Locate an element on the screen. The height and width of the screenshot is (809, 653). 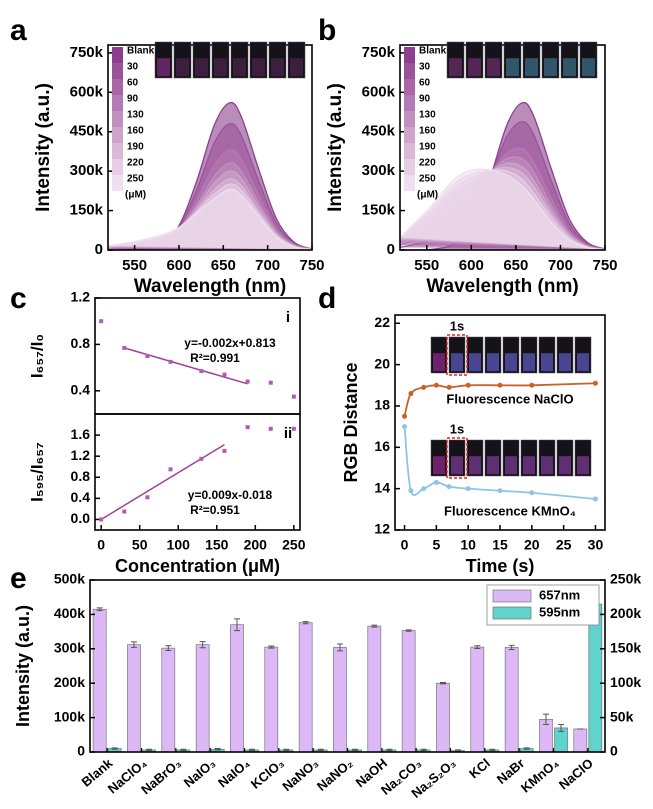
x-axis-label: Wavelength (nm) is located at coordinates (502, 286).